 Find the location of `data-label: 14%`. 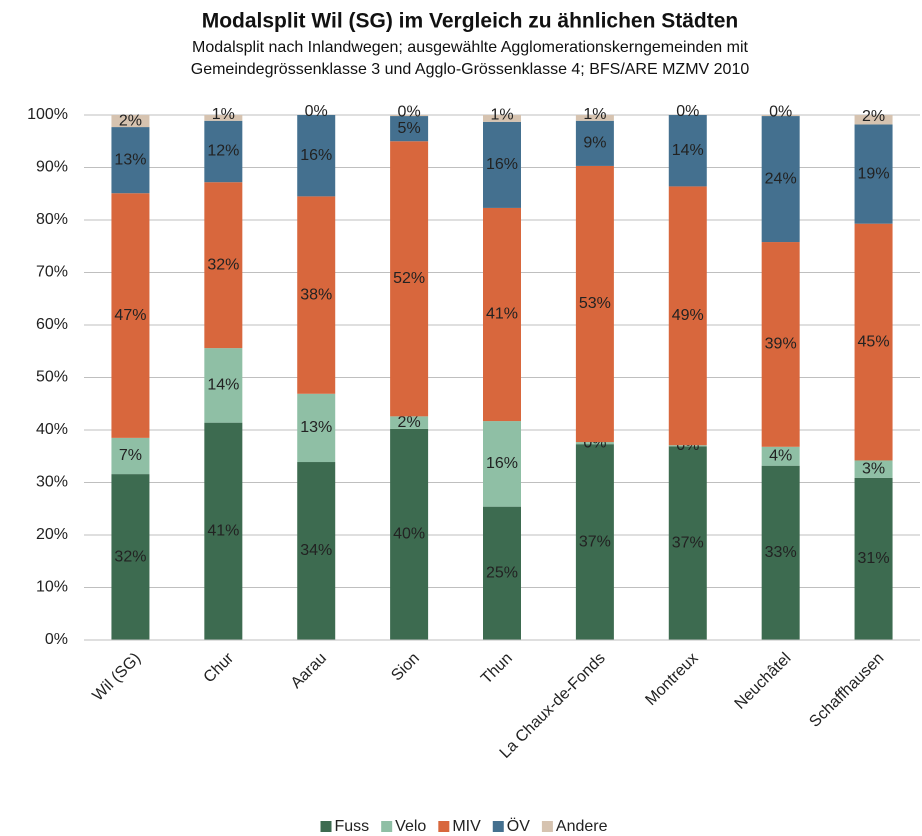

data-label: 14% is located at coordinates (223, 385).